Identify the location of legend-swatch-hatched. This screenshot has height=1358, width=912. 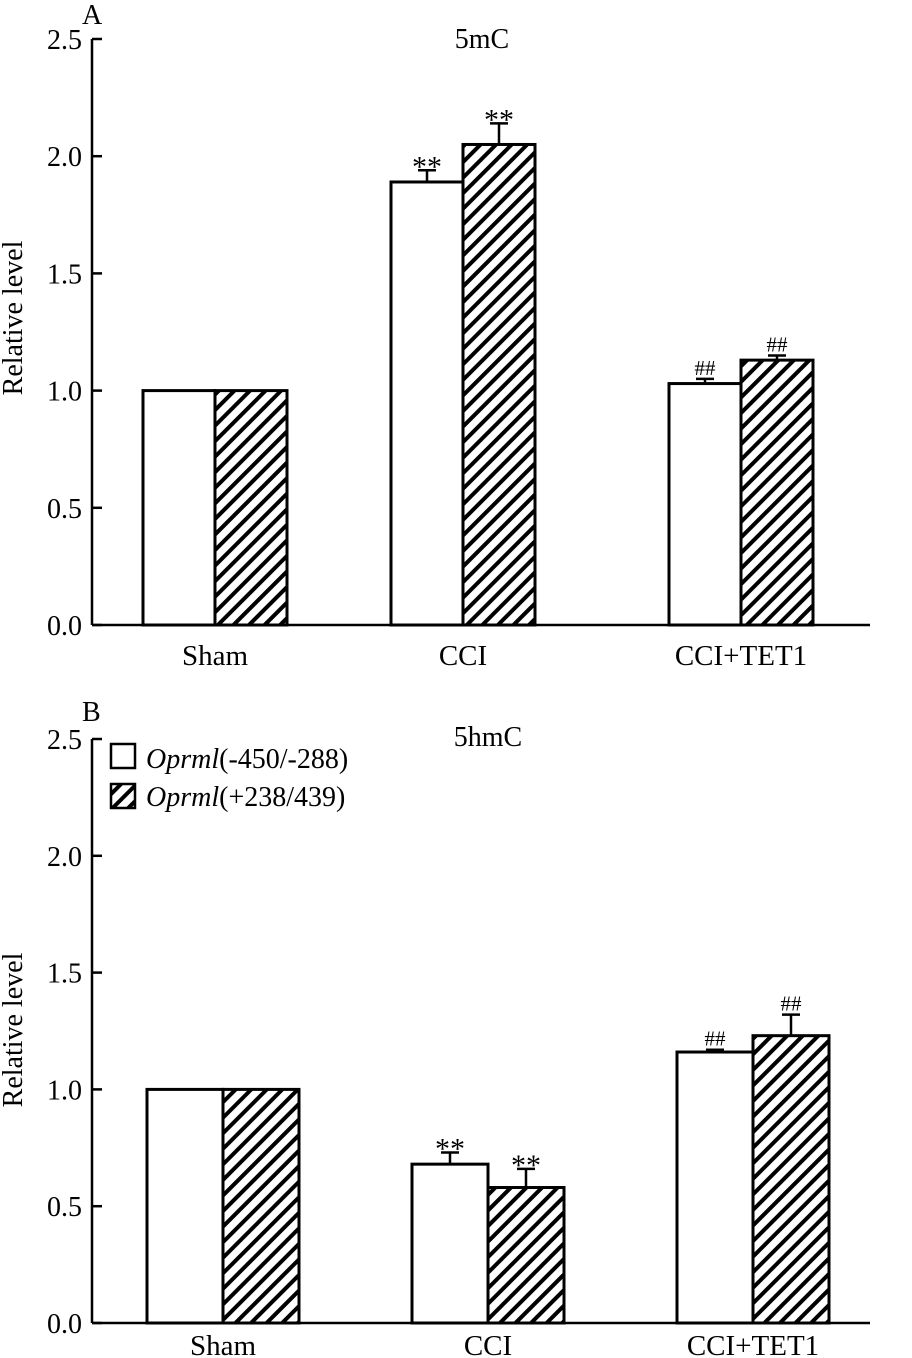
(123, 796).